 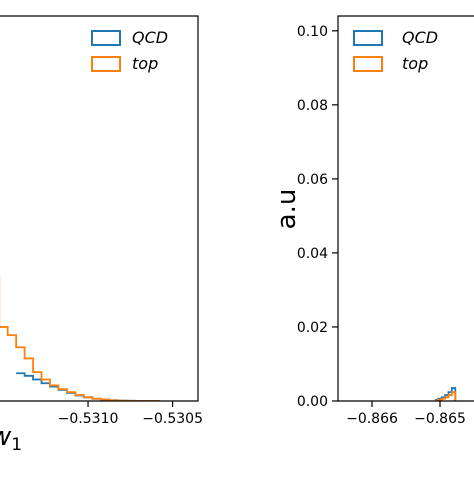 I want to click on legend-swatch-top-right, so click(x=368, y=64).